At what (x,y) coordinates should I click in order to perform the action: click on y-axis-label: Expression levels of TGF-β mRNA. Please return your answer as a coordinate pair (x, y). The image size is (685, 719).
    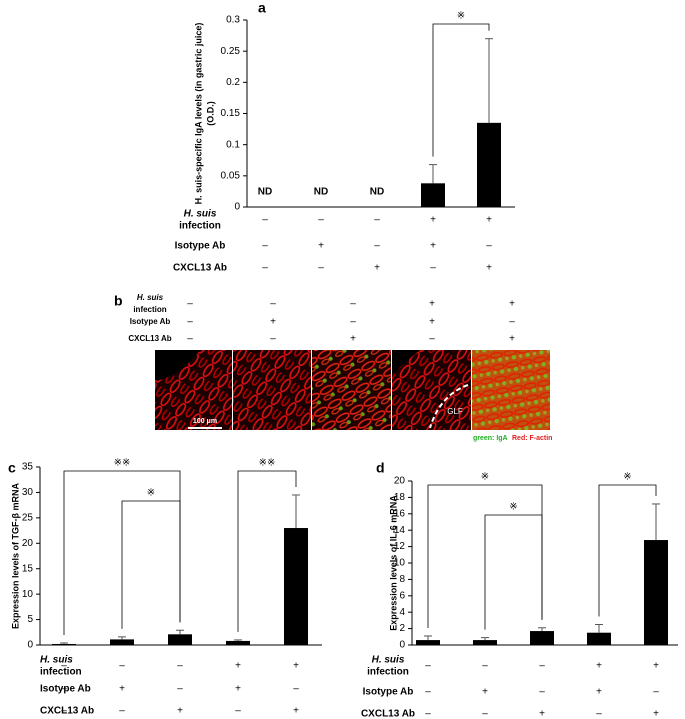
    Looking at the image, I should click on (15, 555).